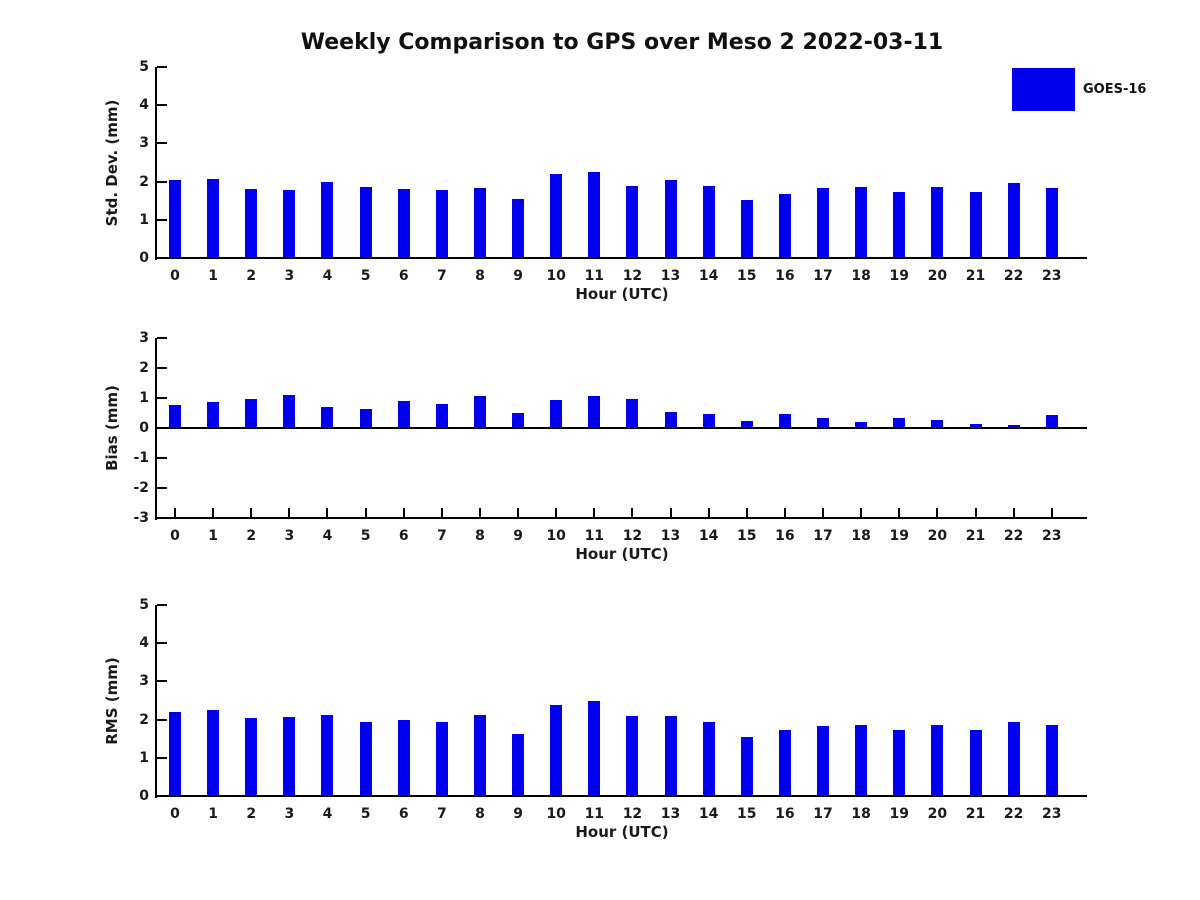 The width and height of the screenshot is (1200, 900). Describe the element at coordinates (141, 458) in the screenshot. I see `y-tick-label: -1` at that location.